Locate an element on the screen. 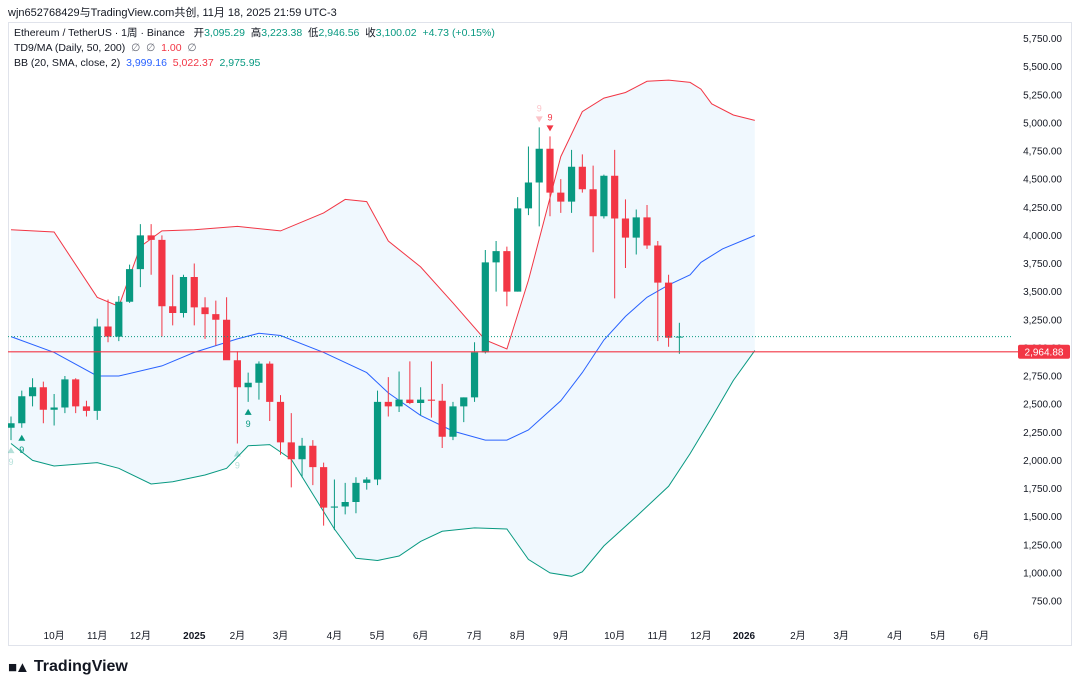 The width and height of the screenshot is (1080, 691). td9-buy-count: 9 is located at coordinates (237, 466).